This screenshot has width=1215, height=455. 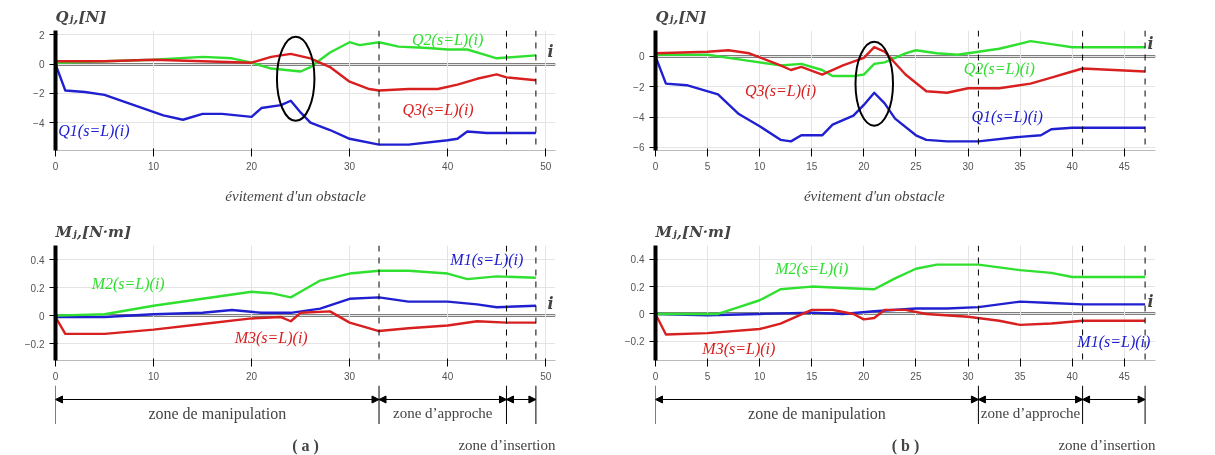 What do you see at coordinates (486, 260) in the screenshot?
I see `text: M1(s=L)(i)` at bounding box center [486, 260].